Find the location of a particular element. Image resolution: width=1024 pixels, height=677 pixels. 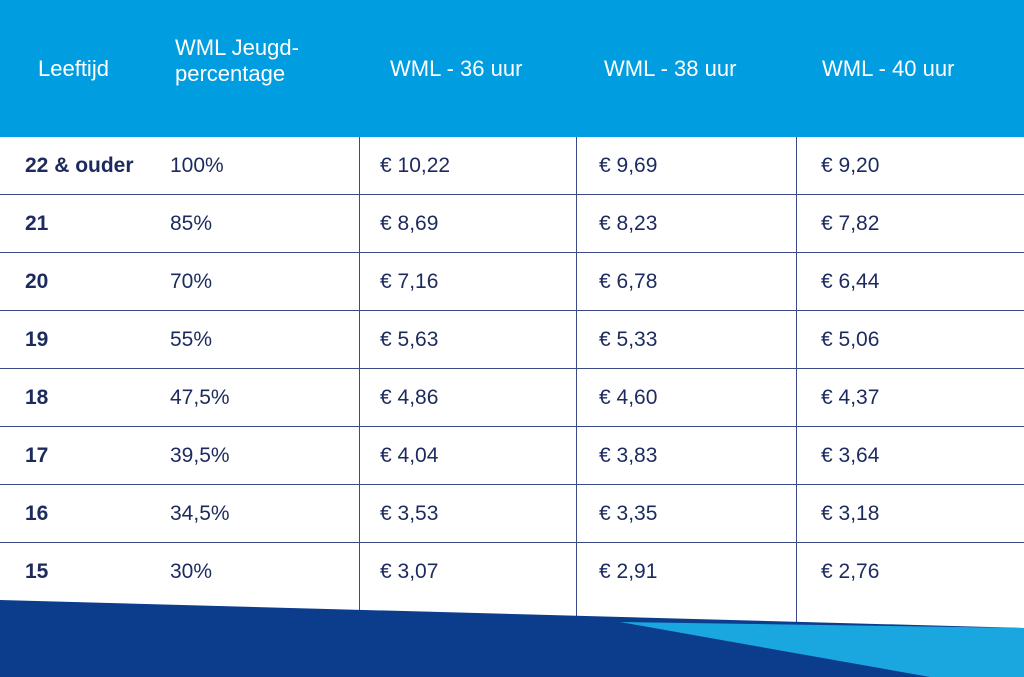

header-jeugdpercentage-label: WML Jeugd- percentage is located at coordinates (237, 60).